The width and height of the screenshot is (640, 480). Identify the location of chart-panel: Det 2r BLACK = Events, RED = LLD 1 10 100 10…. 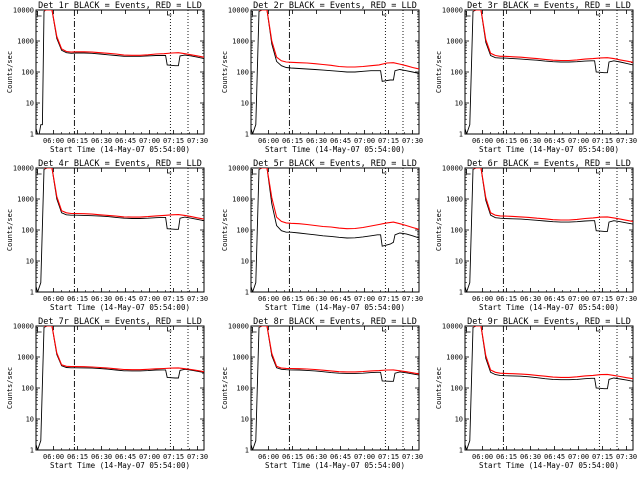
(322, 77).